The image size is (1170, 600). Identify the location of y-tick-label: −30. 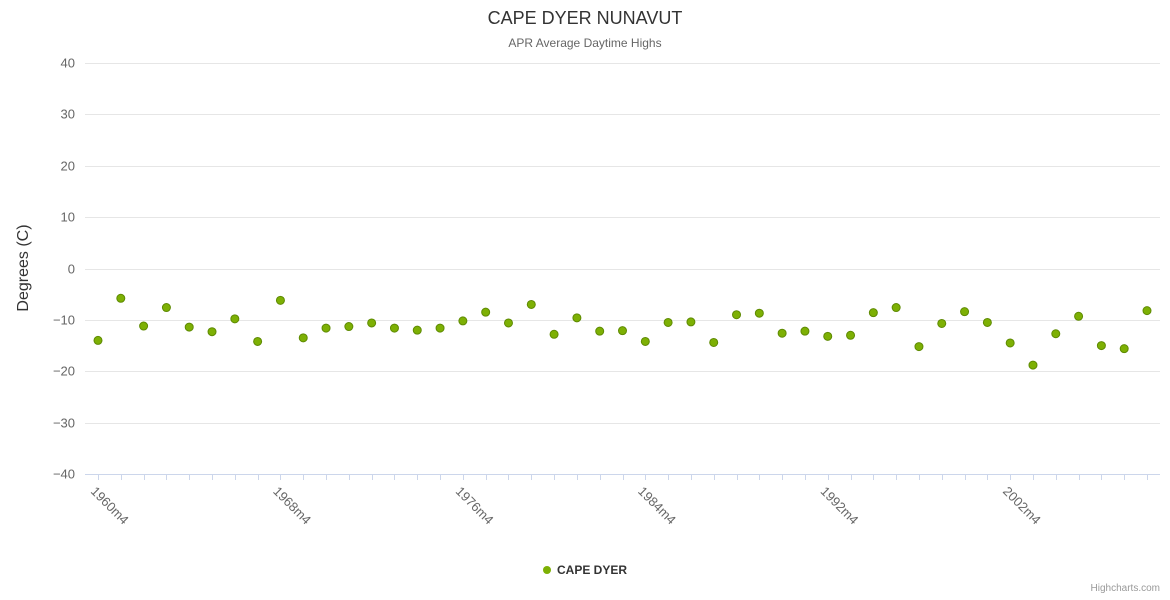
(64, 423).